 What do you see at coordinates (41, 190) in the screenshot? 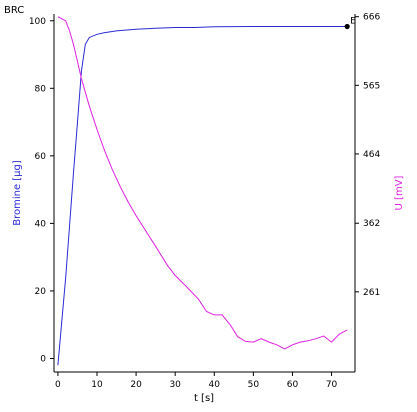
I see `y-left-ticks: 0 20 40 60 80 100` at bounding box center [41, 190].